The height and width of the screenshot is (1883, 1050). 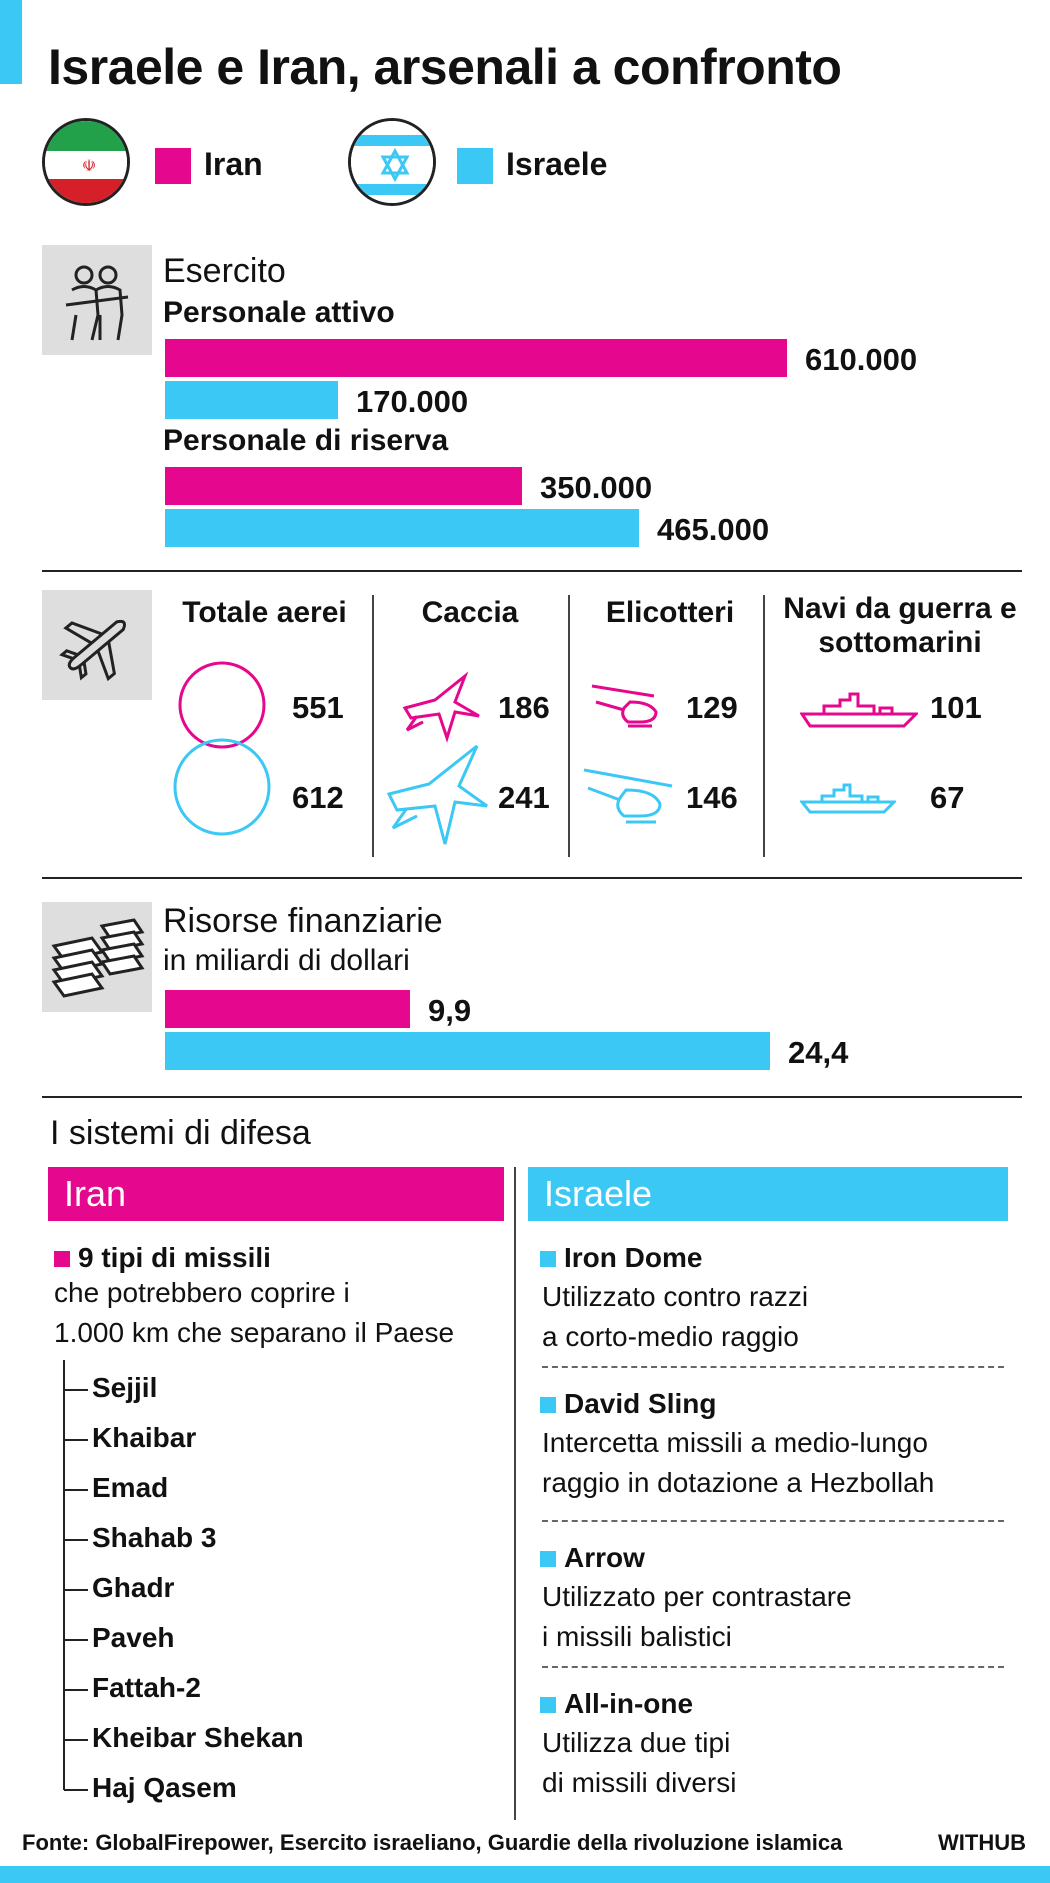 What do you see at coordinates (900, 625) in the screenshot?
I see `col-head-ships: Navi da guerra e sottomarini` at bounding box center [900, 625].